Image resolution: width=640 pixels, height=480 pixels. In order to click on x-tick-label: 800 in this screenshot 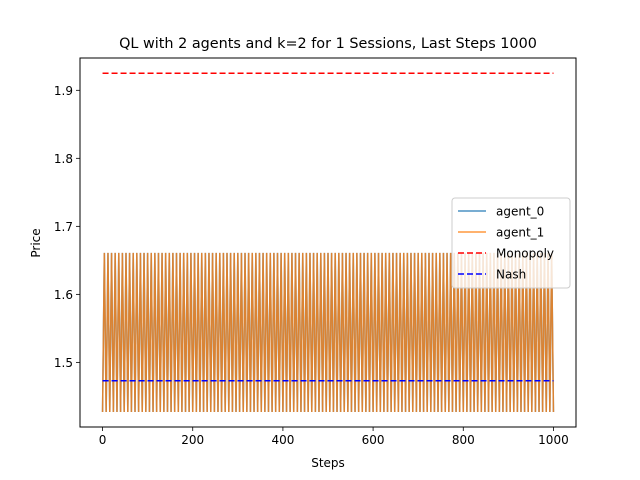, I will do `click(463, 440)`.